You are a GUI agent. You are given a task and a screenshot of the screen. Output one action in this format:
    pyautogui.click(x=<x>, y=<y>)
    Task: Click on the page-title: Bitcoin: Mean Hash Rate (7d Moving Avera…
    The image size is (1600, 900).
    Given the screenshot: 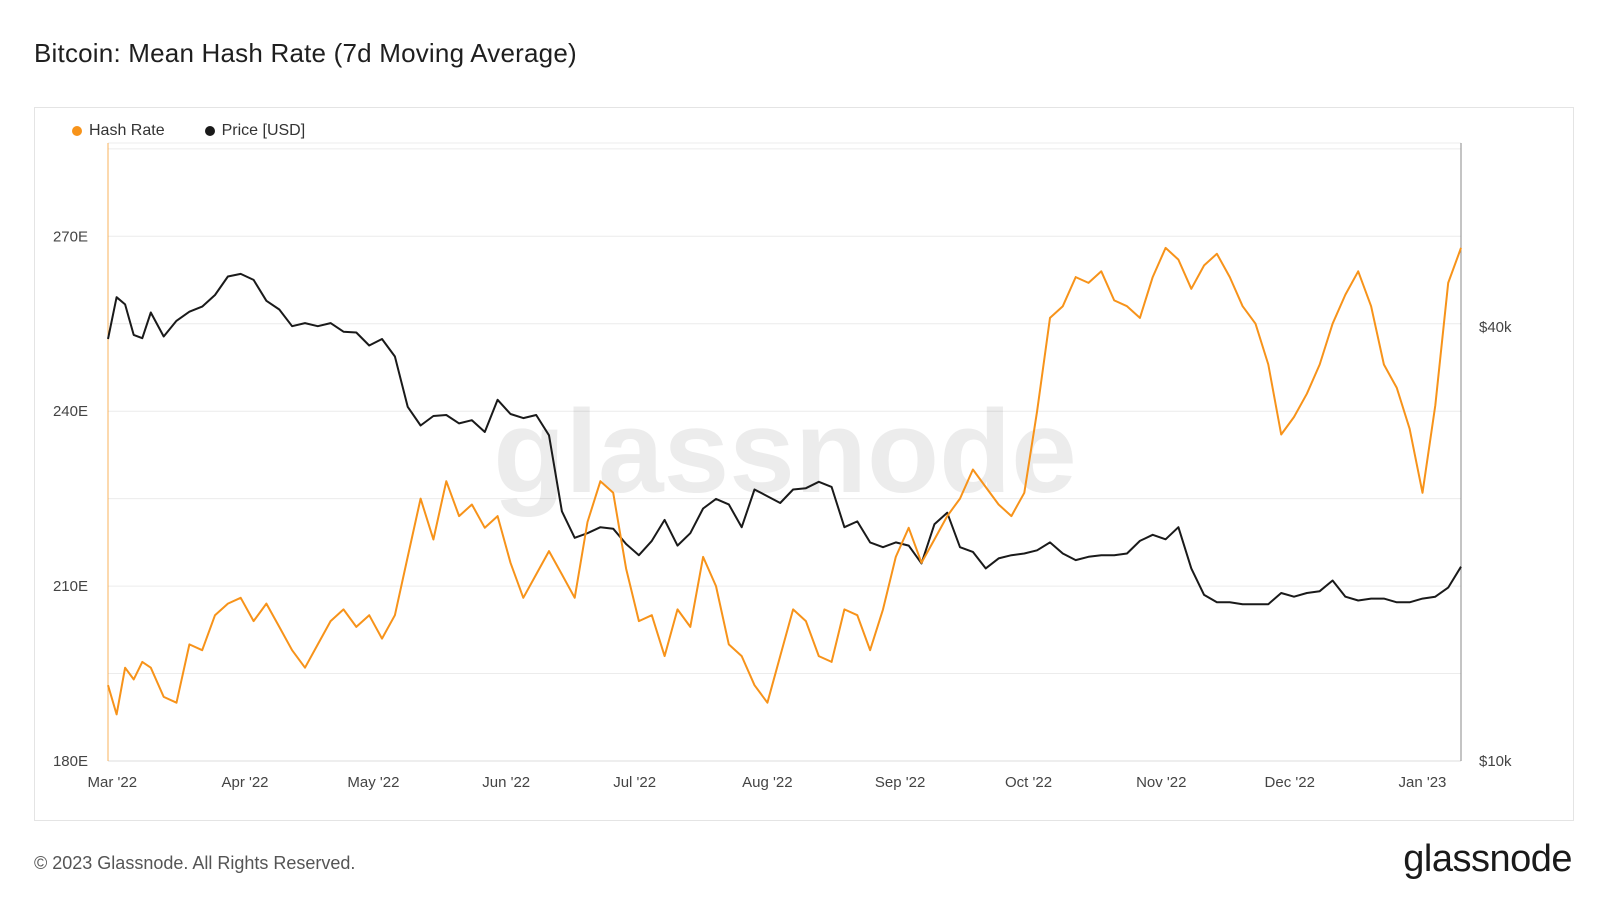 What is the action you would take?
    pyautogui.click(x=305, y=53)
    